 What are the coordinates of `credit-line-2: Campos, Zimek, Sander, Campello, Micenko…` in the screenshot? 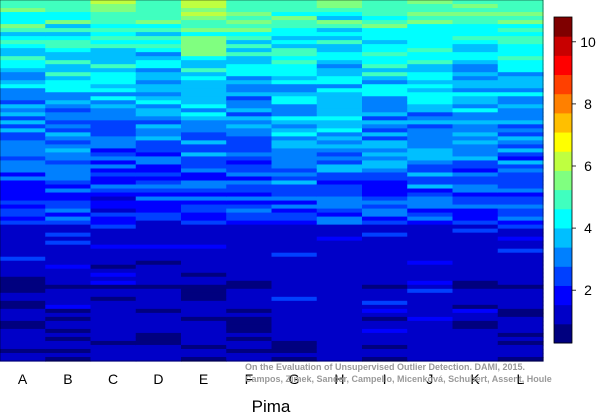 It's located at (398, 379).